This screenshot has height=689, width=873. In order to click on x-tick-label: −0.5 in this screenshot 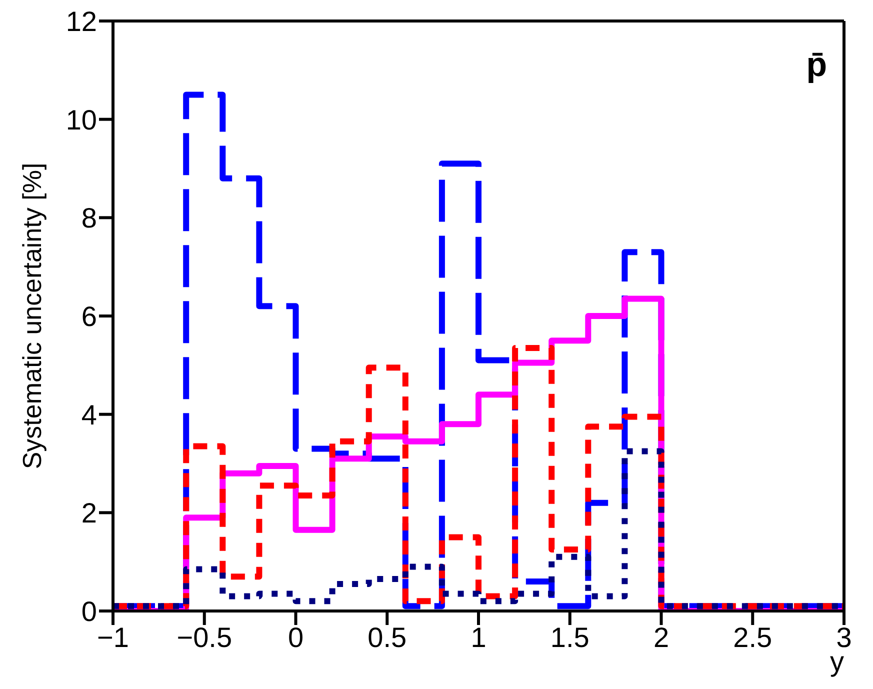, I will do `click(204, 637)`.